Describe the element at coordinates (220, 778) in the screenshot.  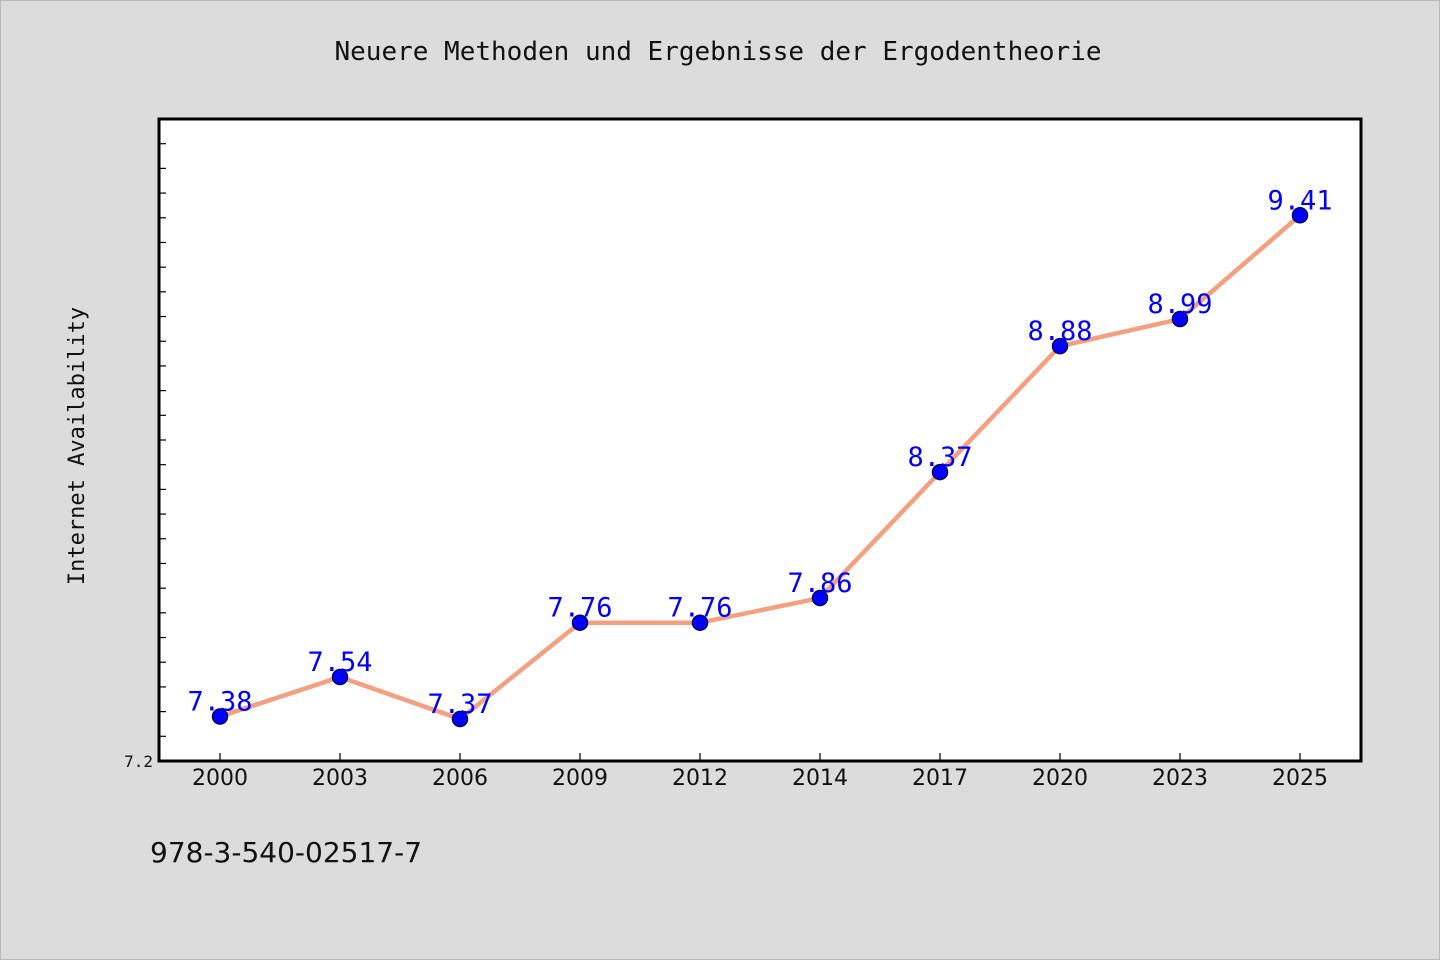
I see `x-tick-label: 2000` at that location.